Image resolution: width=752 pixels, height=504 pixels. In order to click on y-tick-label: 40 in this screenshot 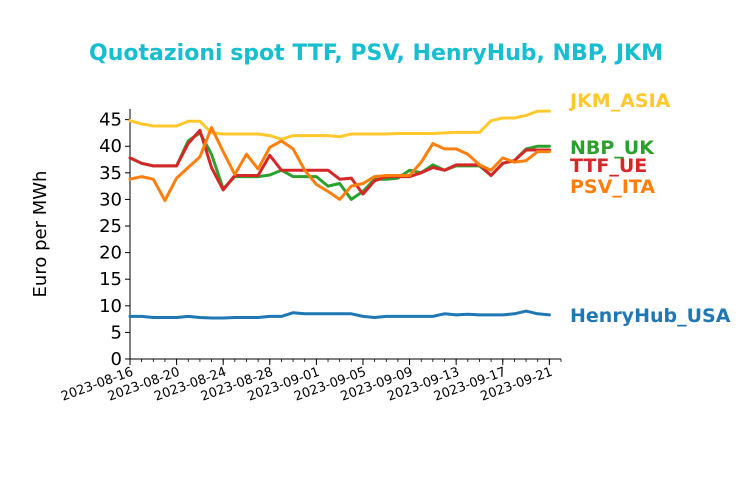, I will do `click(110, 146)`.